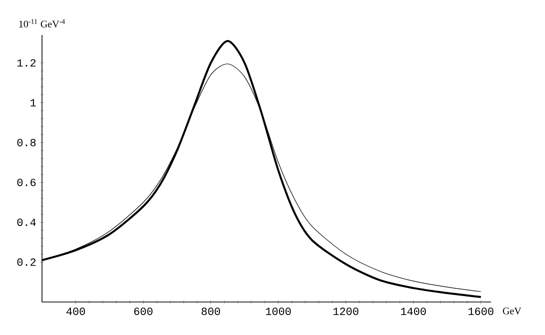  I want to click on x-tick-label: 800, so click(211, 312).